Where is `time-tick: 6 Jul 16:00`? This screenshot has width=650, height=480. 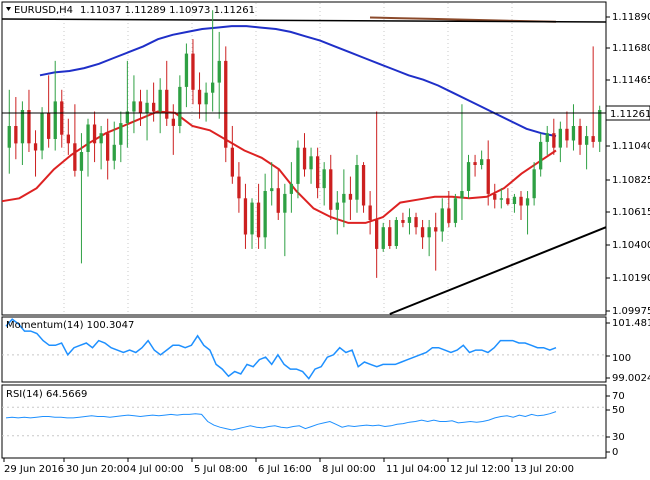
time-tick: 6 Jul 16:00 is located at coordinates (285, 469).